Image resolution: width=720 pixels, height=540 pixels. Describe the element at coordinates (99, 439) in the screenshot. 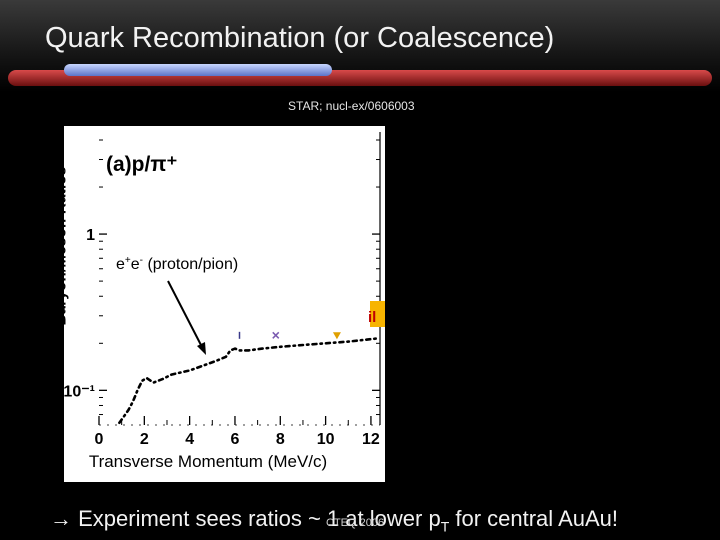

I see `x-tick-label: 0` at that location.